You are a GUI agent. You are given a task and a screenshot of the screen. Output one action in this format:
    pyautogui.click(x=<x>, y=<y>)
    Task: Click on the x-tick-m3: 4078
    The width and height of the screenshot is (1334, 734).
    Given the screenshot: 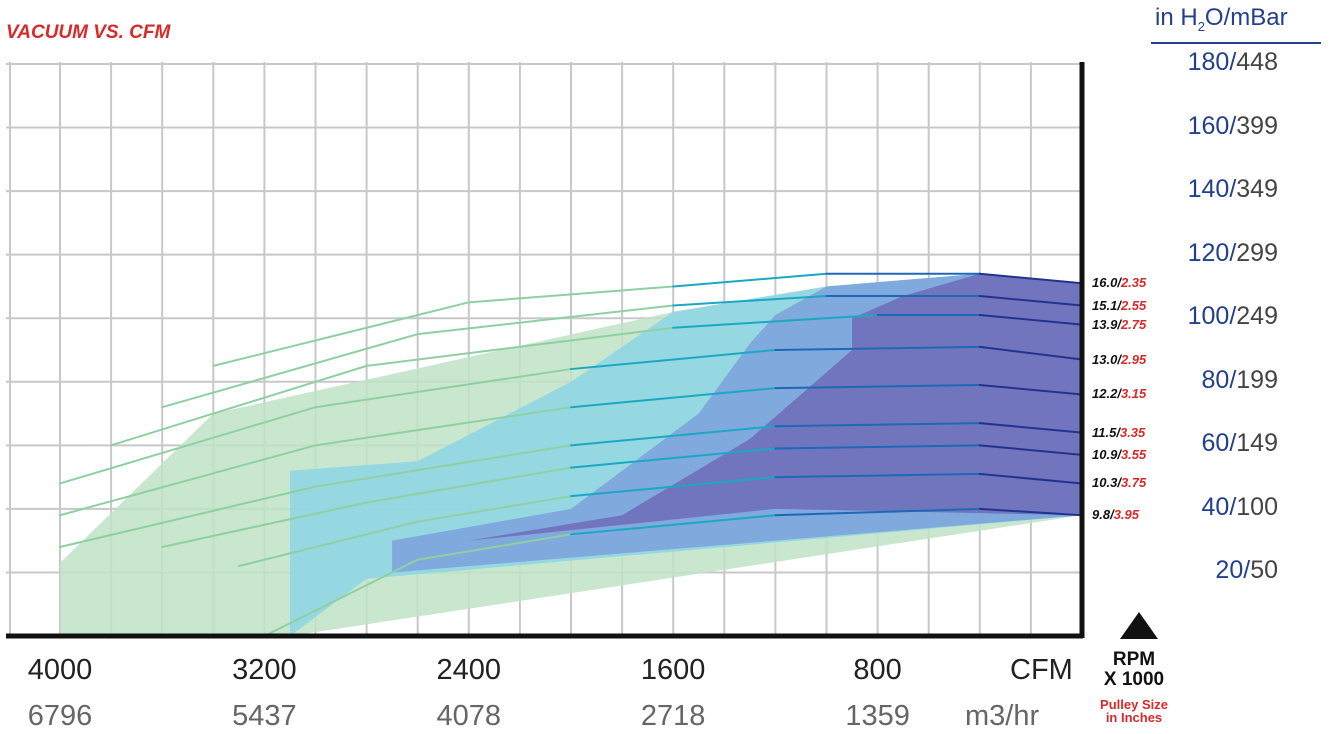 What is the action you would take?
    pyautogui.click(x=469, y=716)
    